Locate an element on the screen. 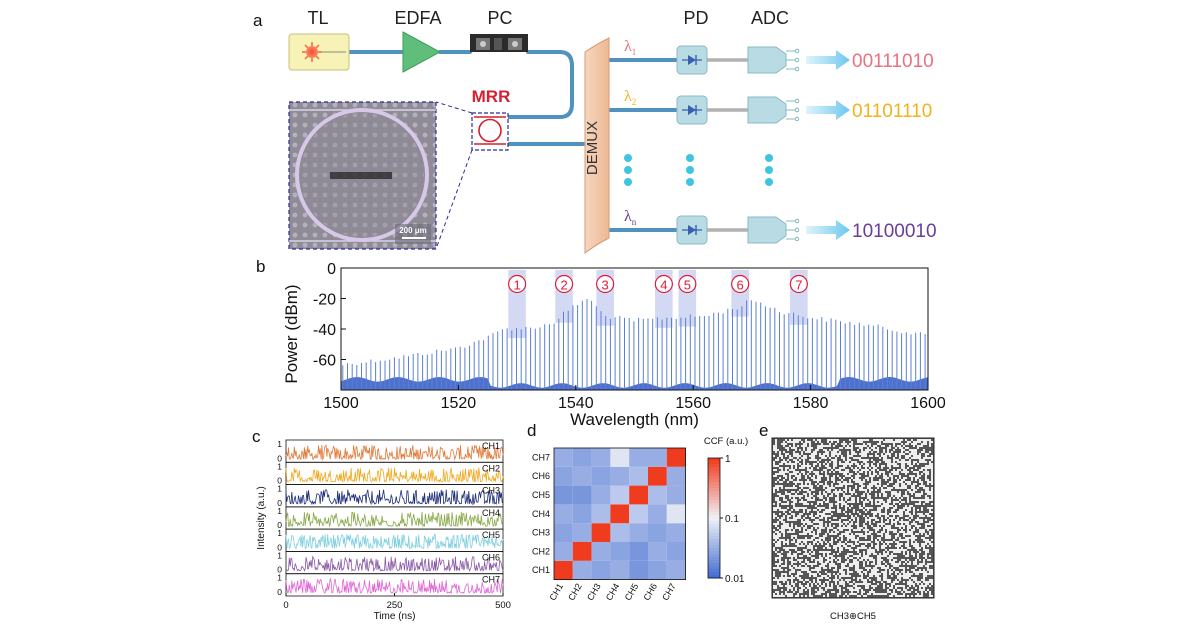 This screenshot has width=1200, height=628. trace-label: CH3 is located at coordinates (491, 491).